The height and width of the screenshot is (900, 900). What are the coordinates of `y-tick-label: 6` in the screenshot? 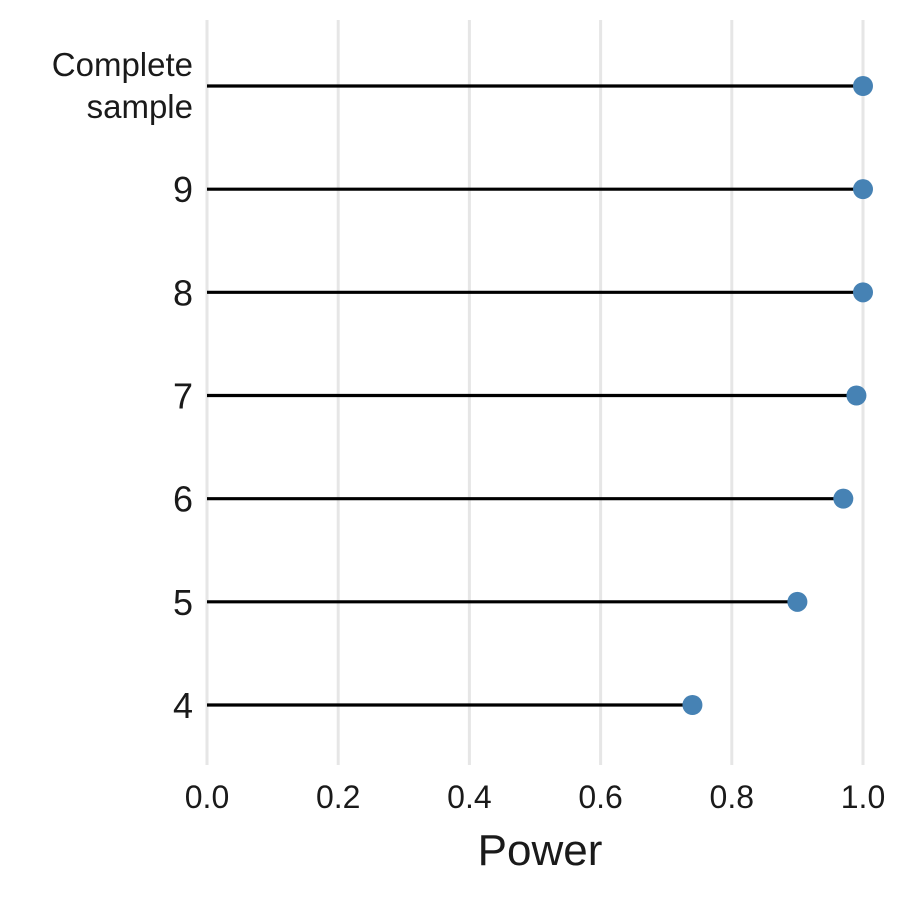 It's located at (183, 499).